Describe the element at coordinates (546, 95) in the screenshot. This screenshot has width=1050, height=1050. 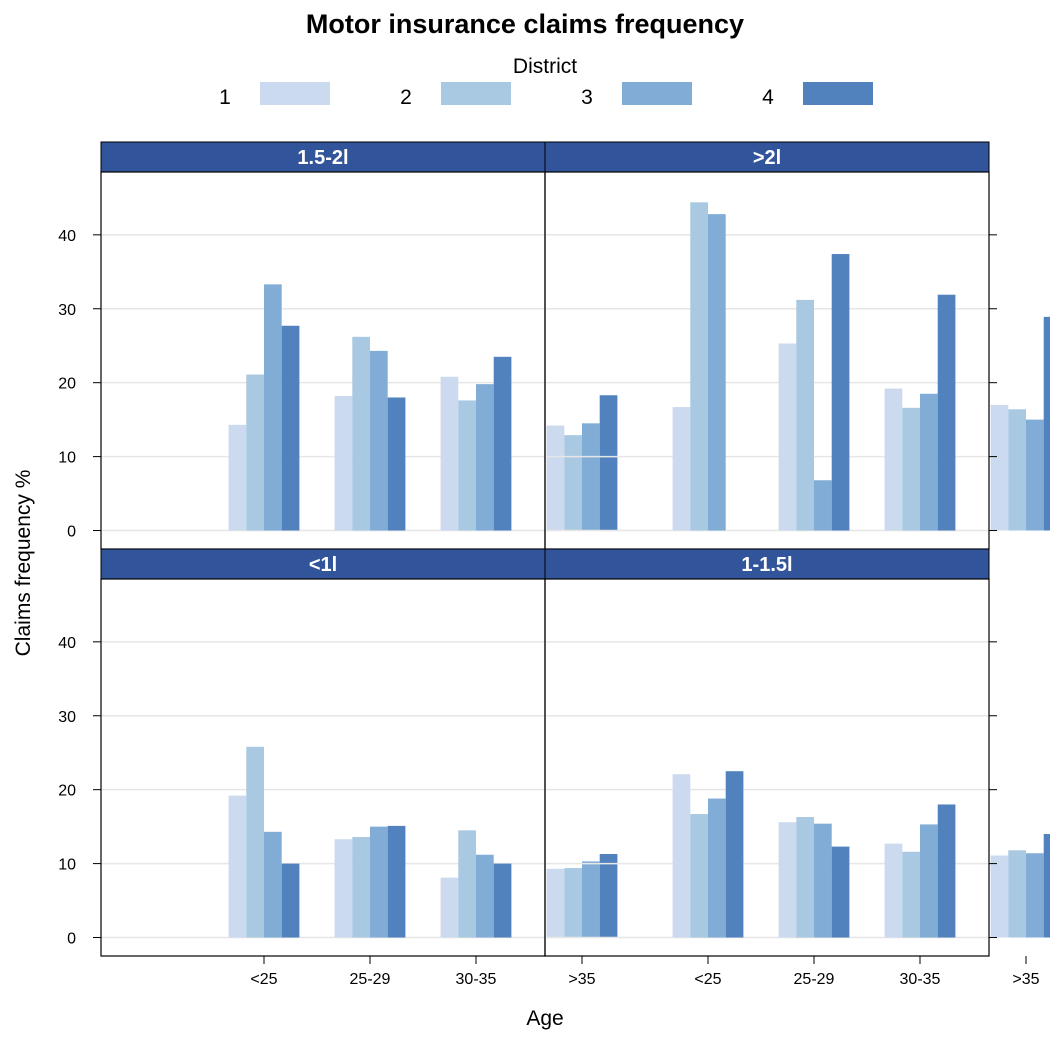
I see `legend: 1 2 3 4` at that location.